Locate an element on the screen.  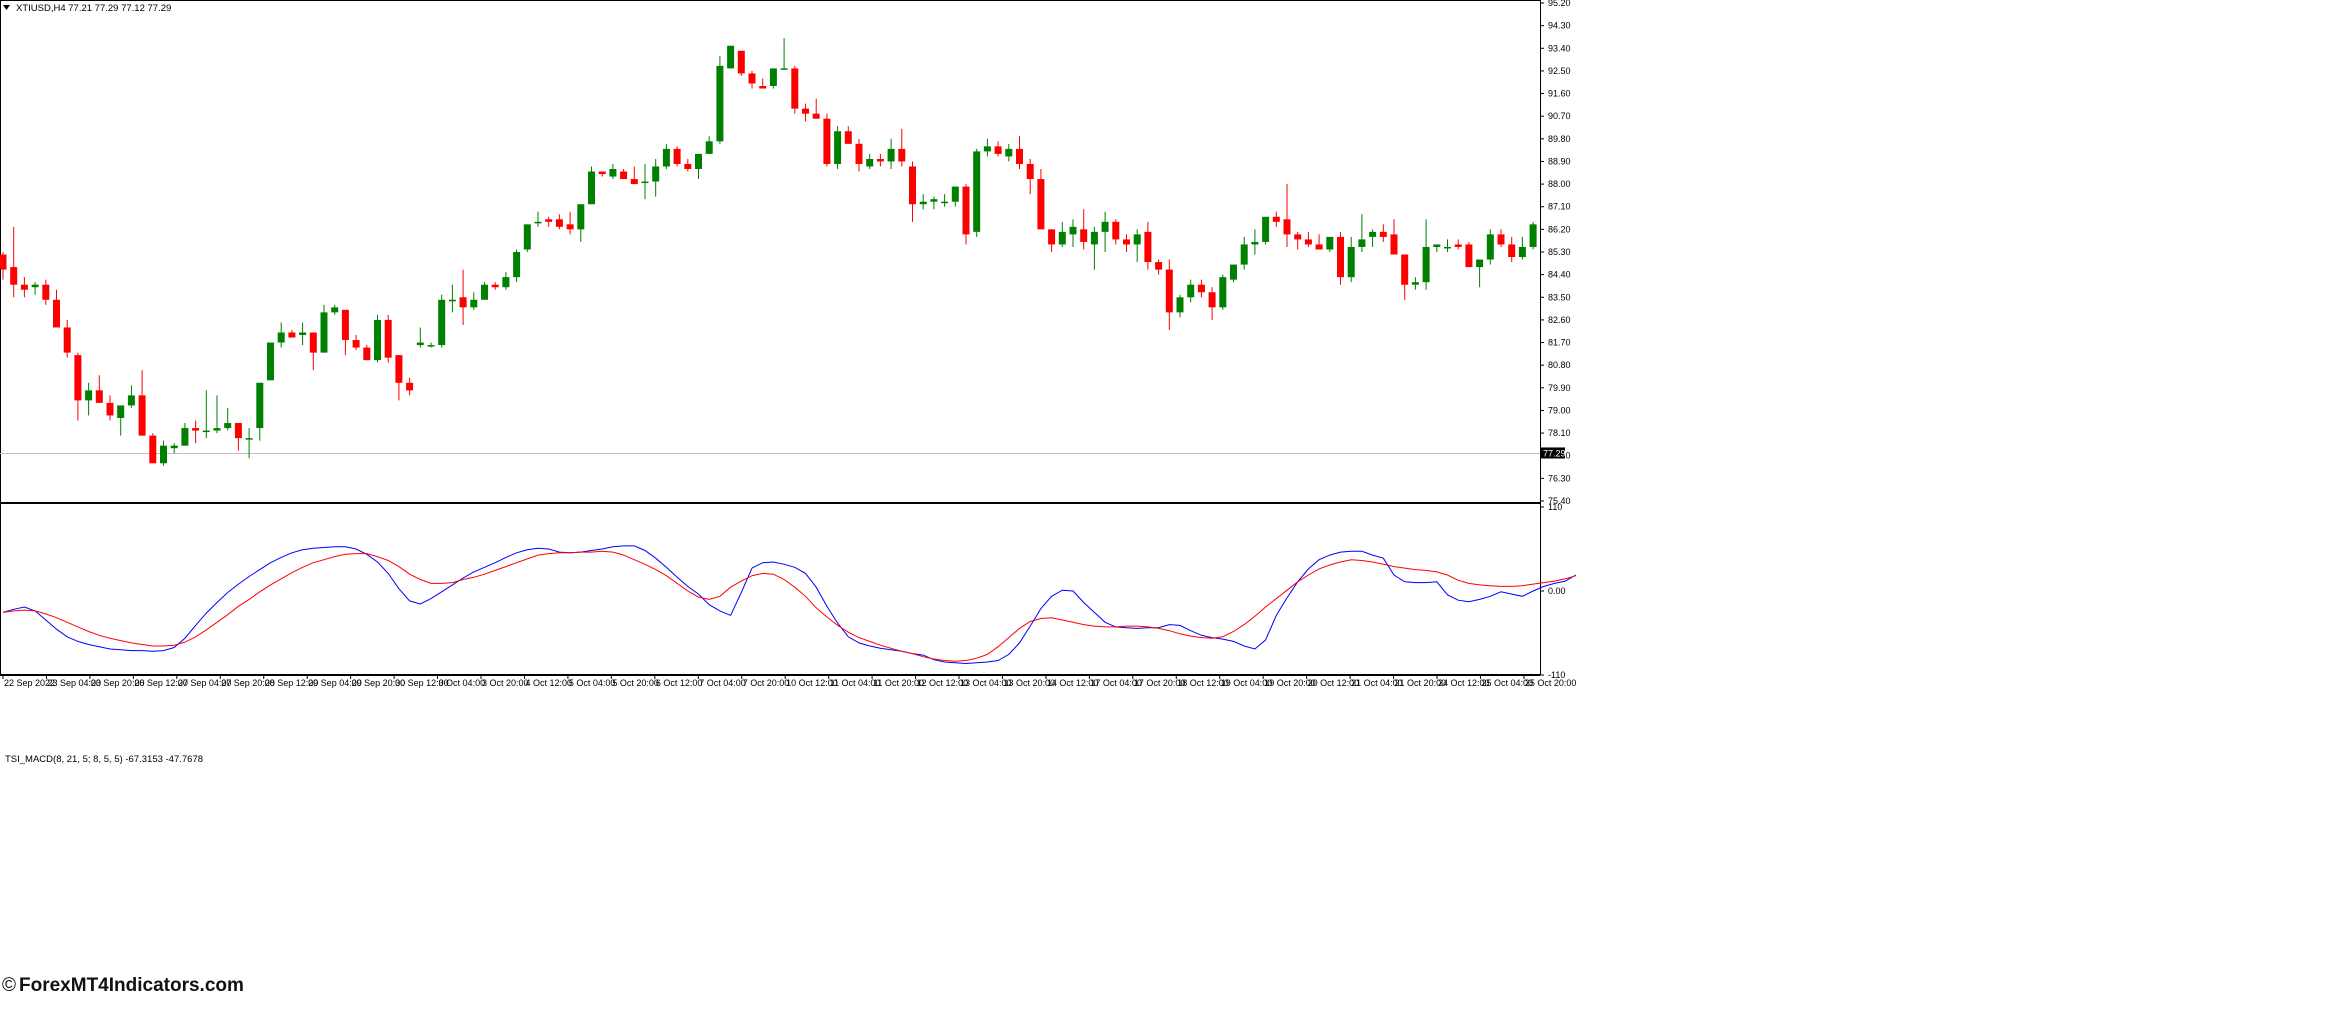
price-tick-label: 95.20 is located at coordinates (1559, 4).